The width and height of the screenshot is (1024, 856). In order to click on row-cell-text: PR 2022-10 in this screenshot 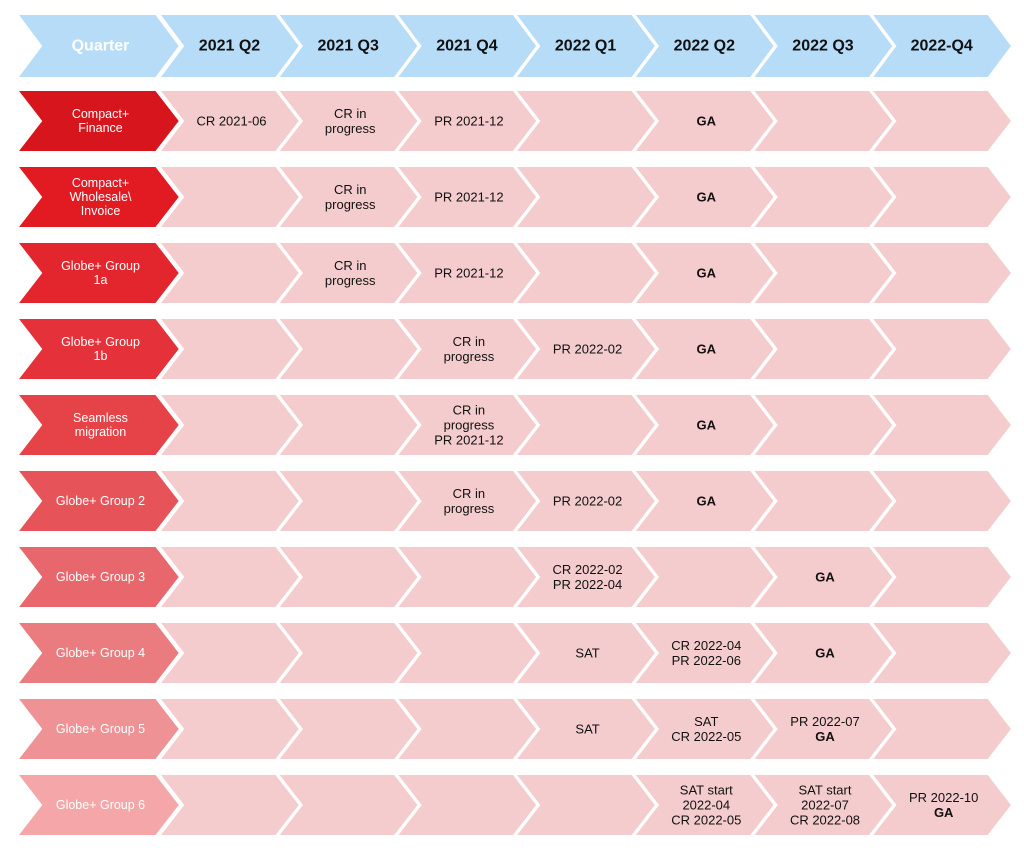, I will do `click(943, 797)`.